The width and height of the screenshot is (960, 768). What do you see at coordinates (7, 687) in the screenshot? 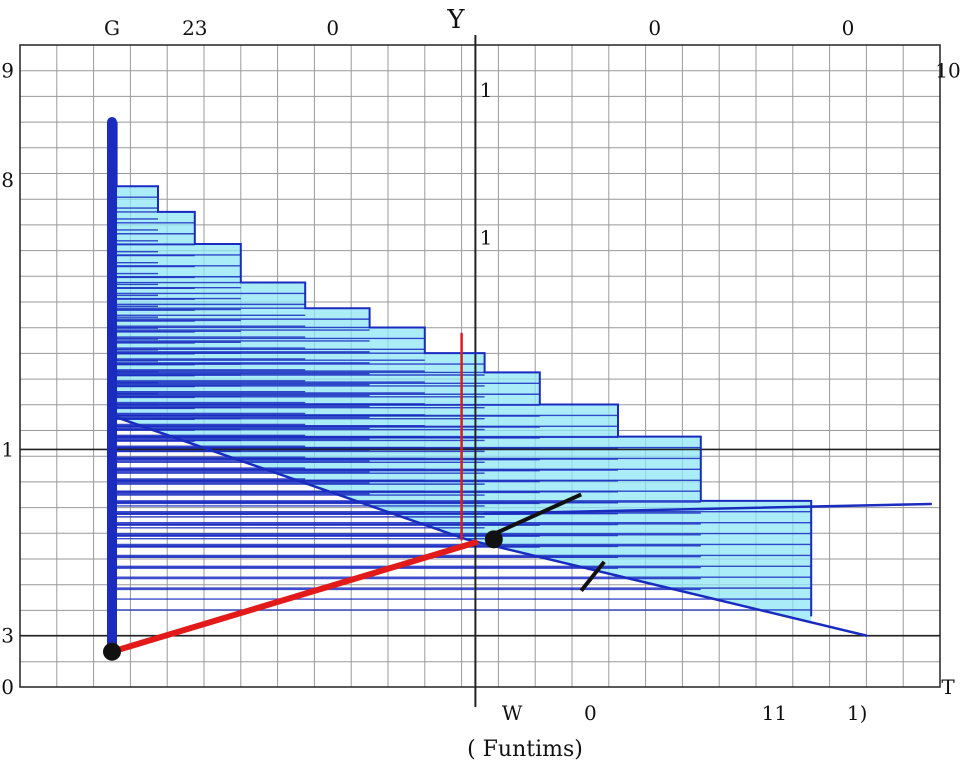
I see `left-tick-label: 0` at bounding box center [7, 687].